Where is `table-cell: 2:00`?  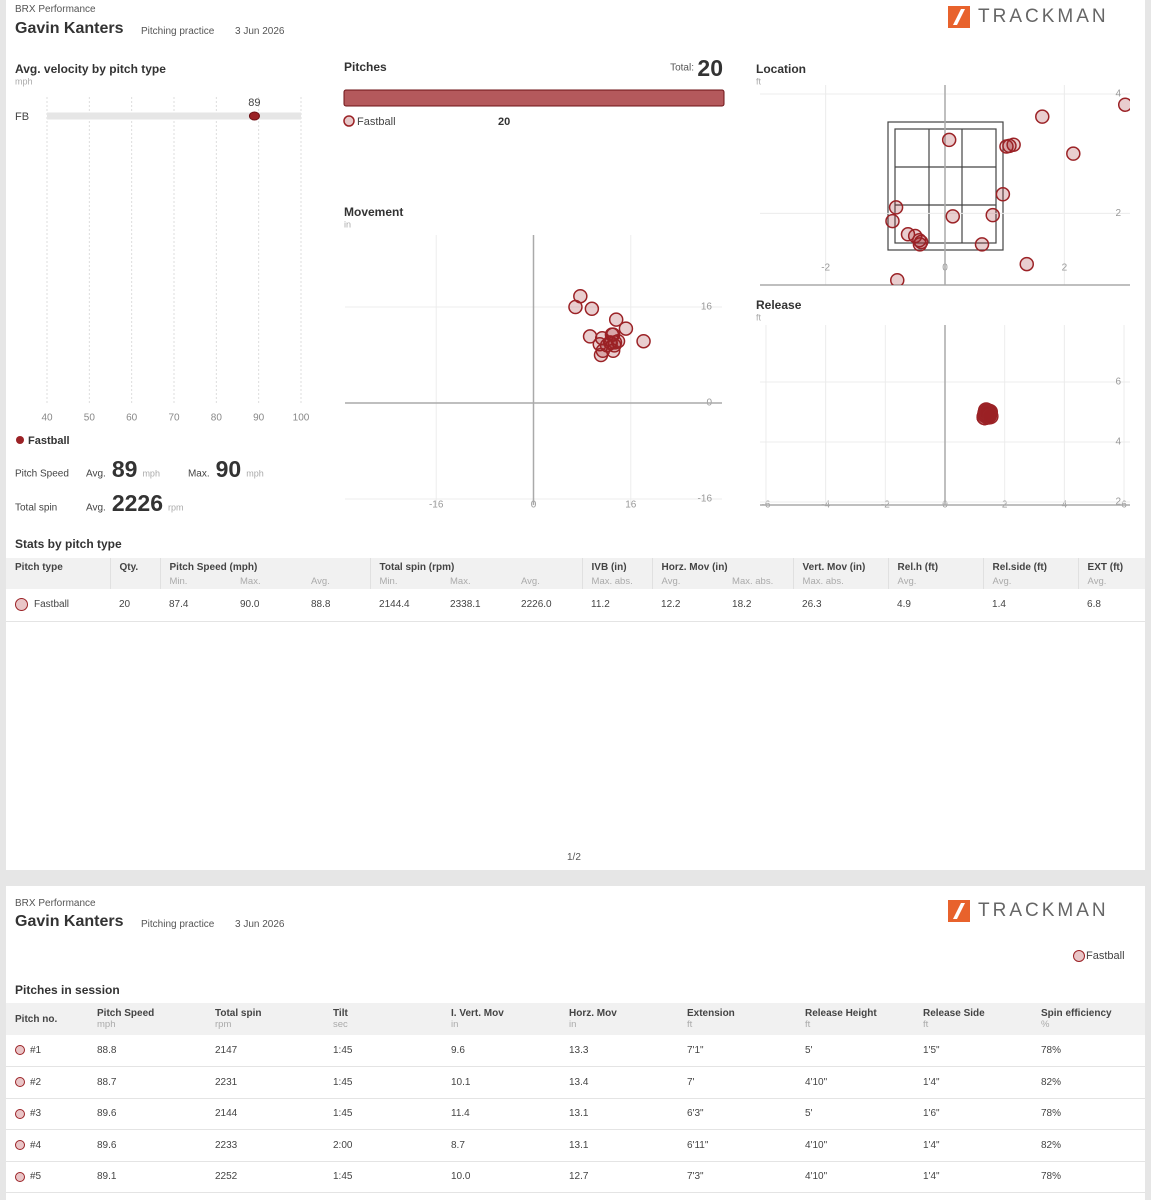 table-cell: 2:00 is located at coordinates (383, 1145).